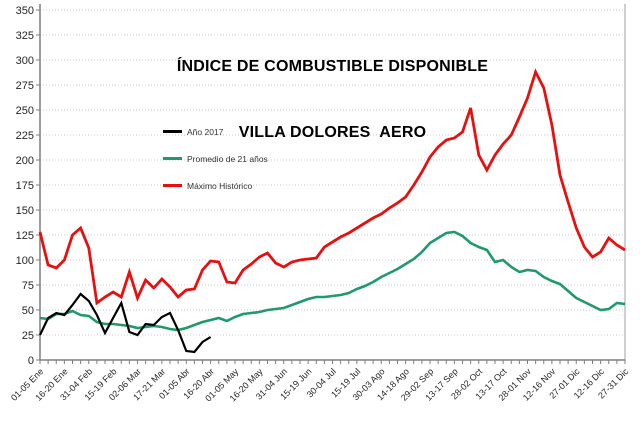 This screenshot has width=640, height=426. I want to click on y-tick-label: 200, so click(25, 161).